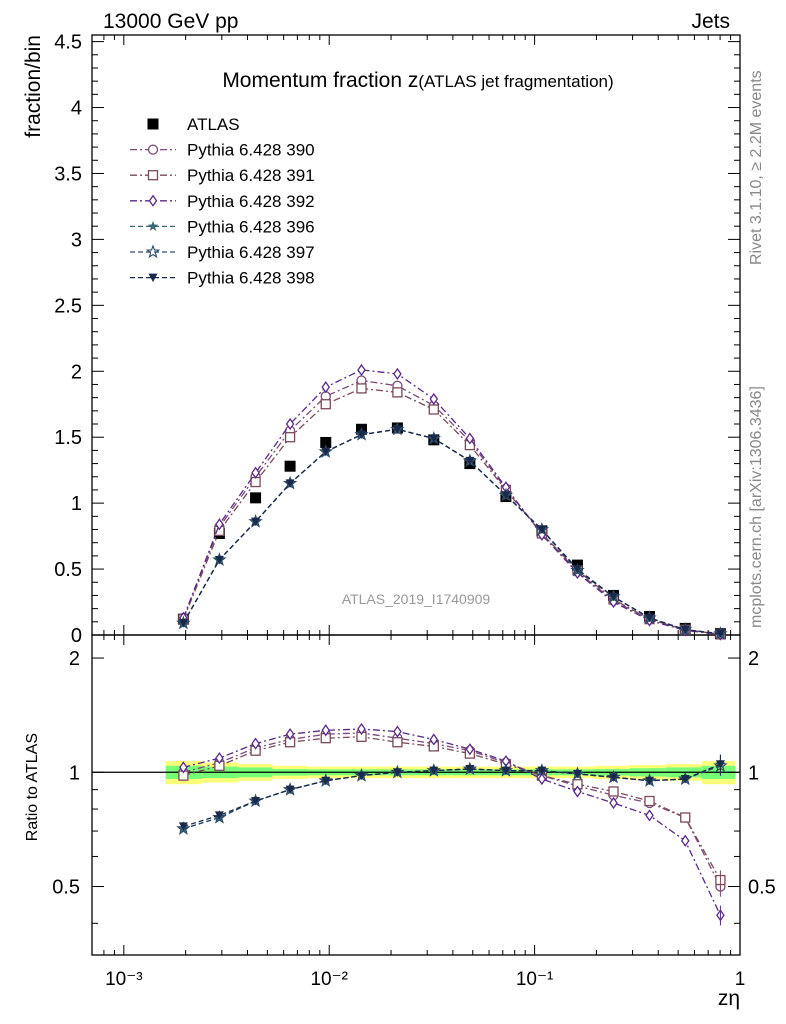  I want to click on plot-title-sub: (ATLAS jet fragmentation), so click(515, 81).